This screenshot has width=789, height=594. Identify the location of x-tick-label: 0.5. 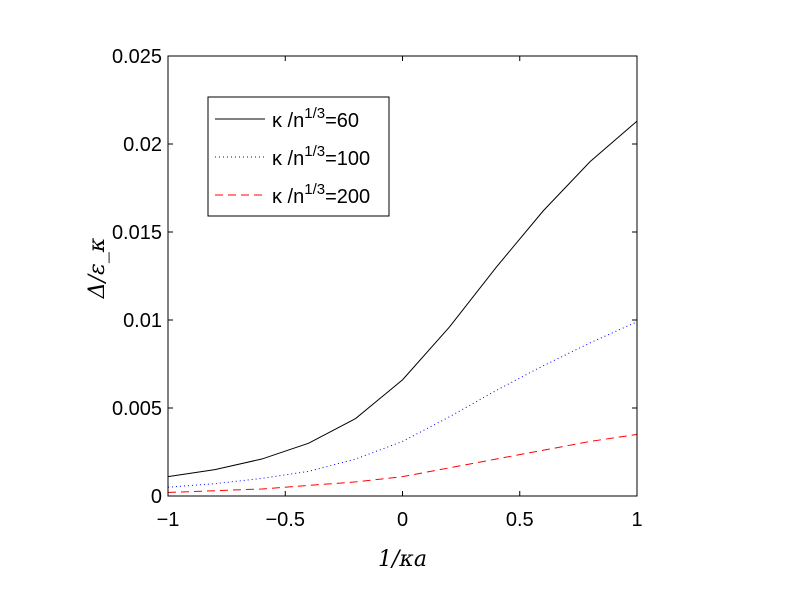
(520, 520).